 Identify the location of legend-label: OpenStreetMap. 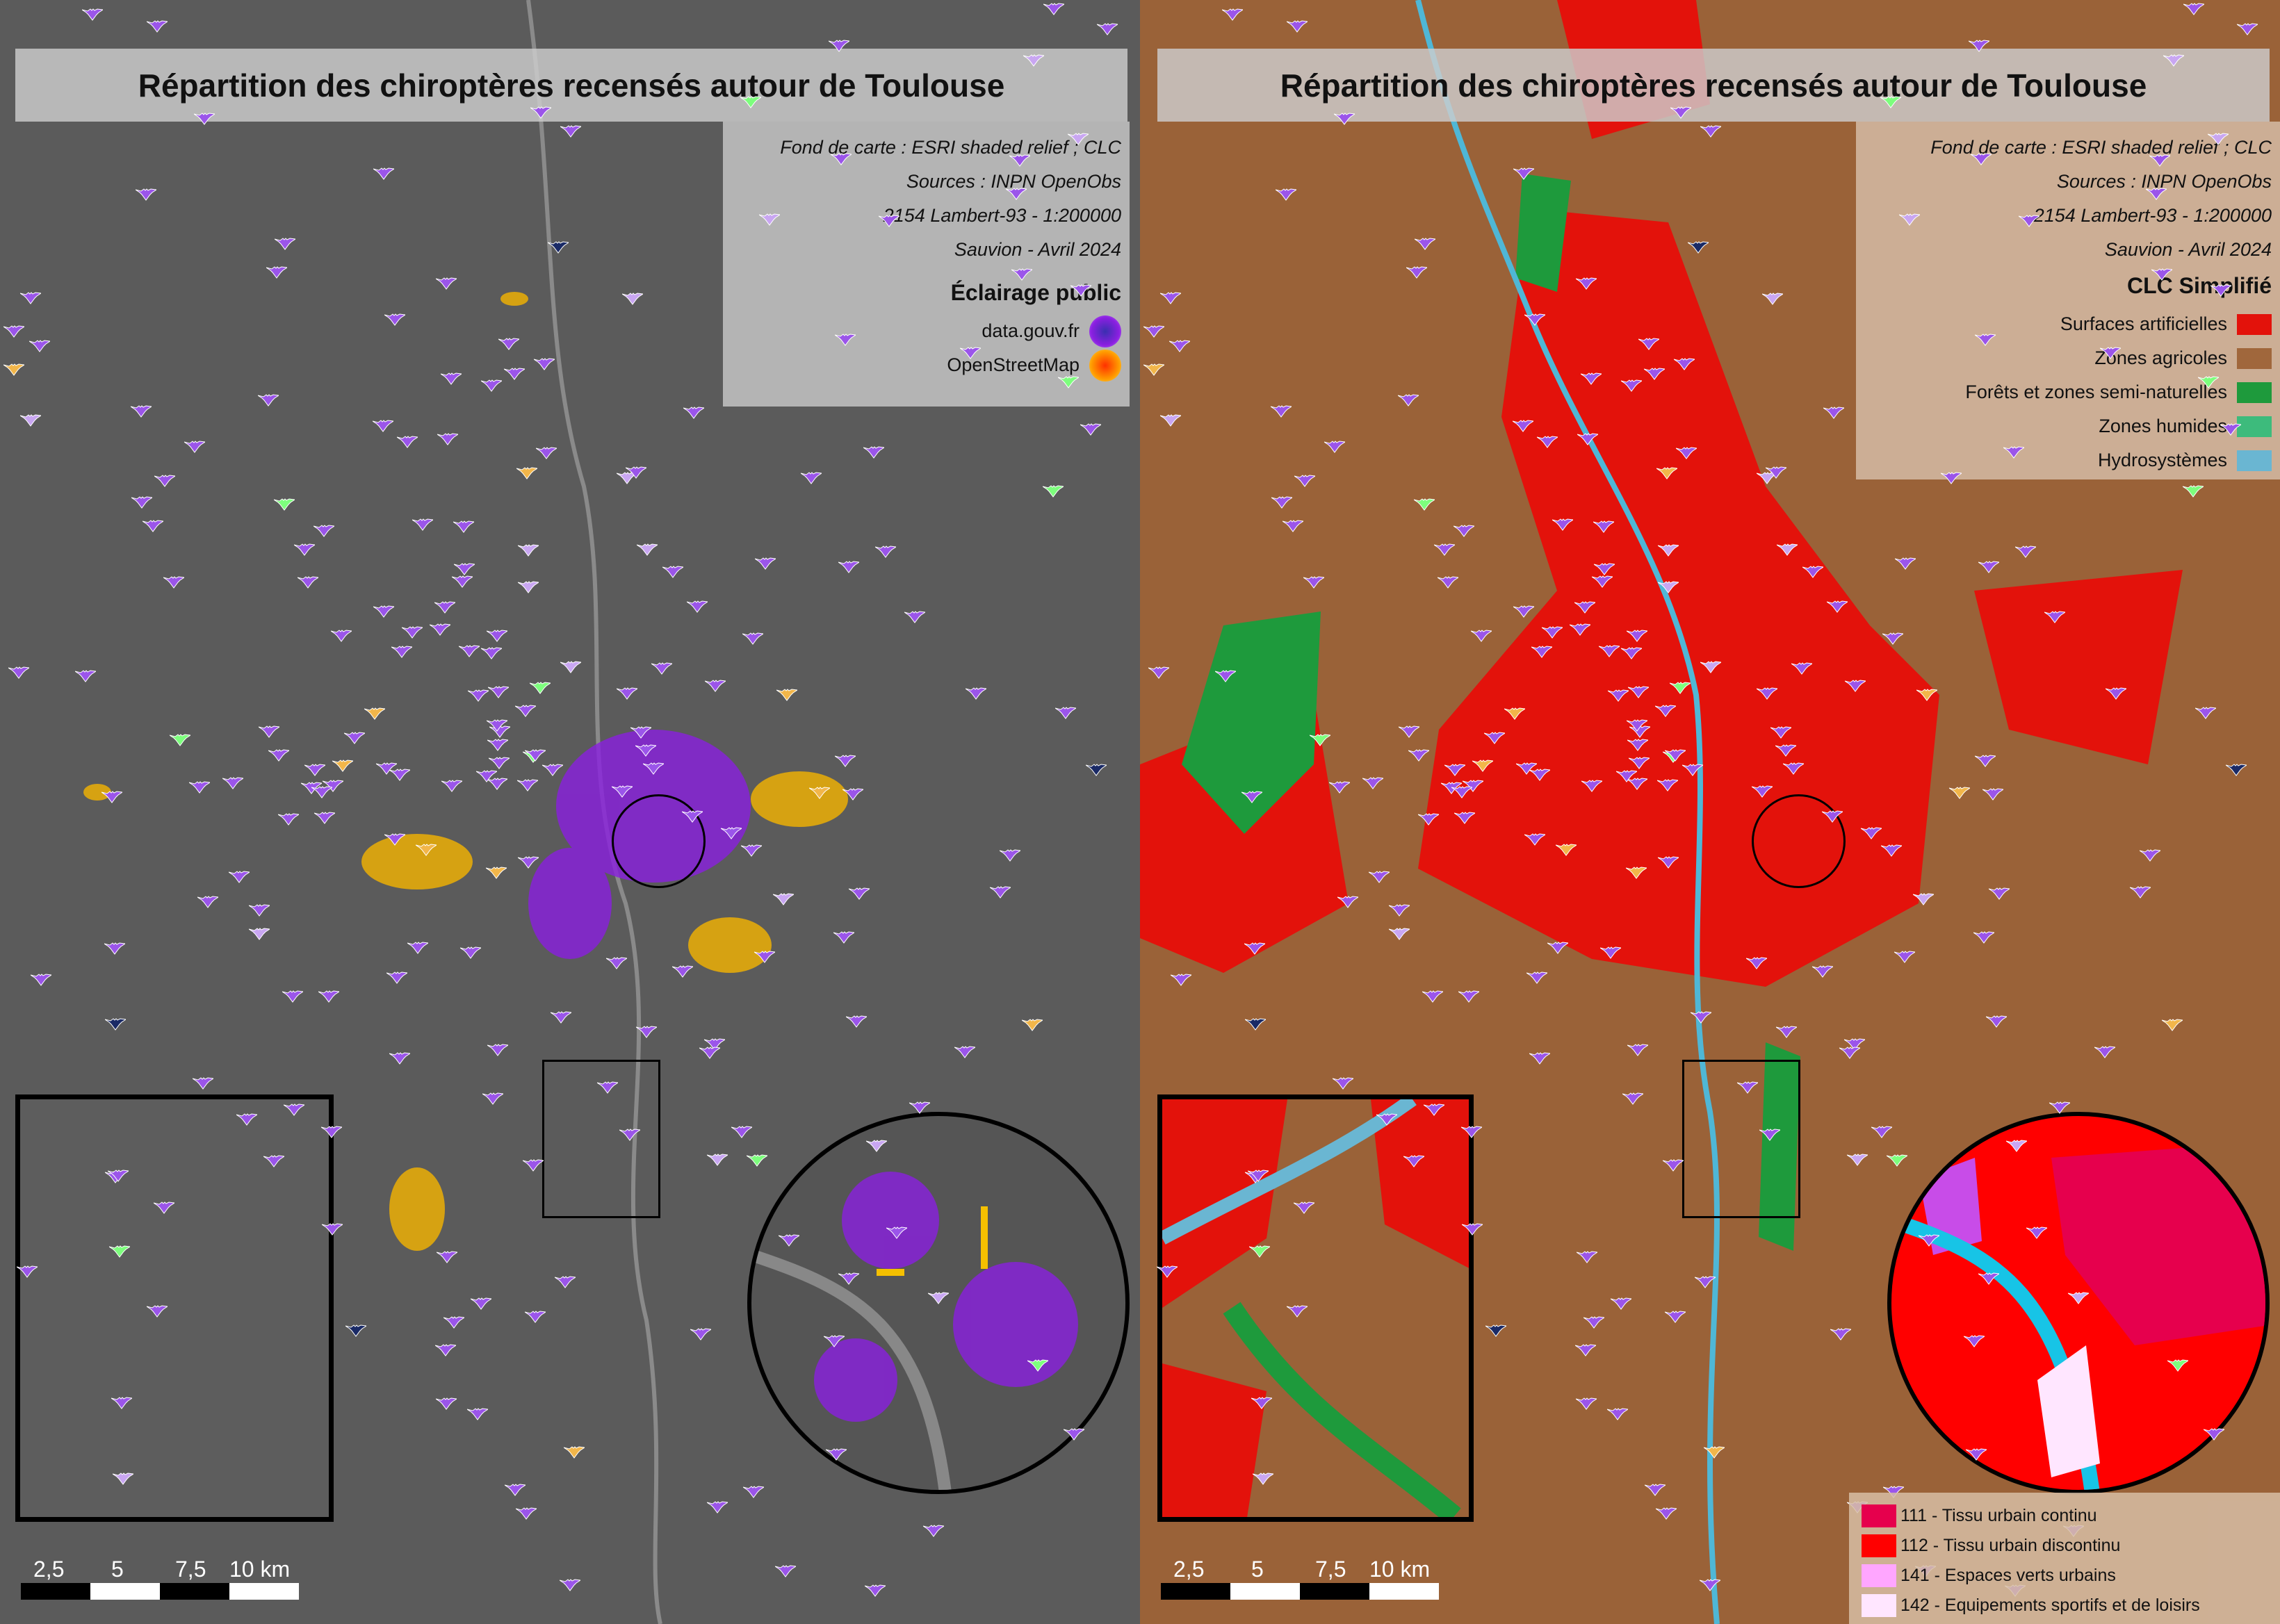
(1013, 364).